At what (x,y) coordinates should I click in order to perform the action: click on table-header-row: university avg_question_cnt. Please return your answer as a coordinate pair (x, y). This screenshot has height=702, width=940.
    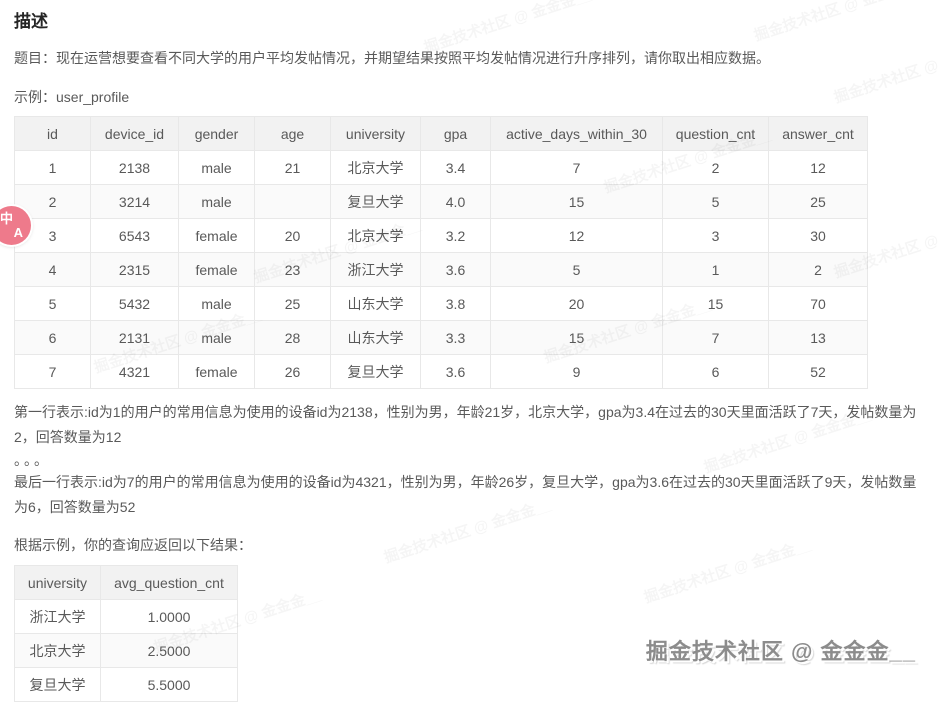
    Looking at the image, I should click on (126, 582).